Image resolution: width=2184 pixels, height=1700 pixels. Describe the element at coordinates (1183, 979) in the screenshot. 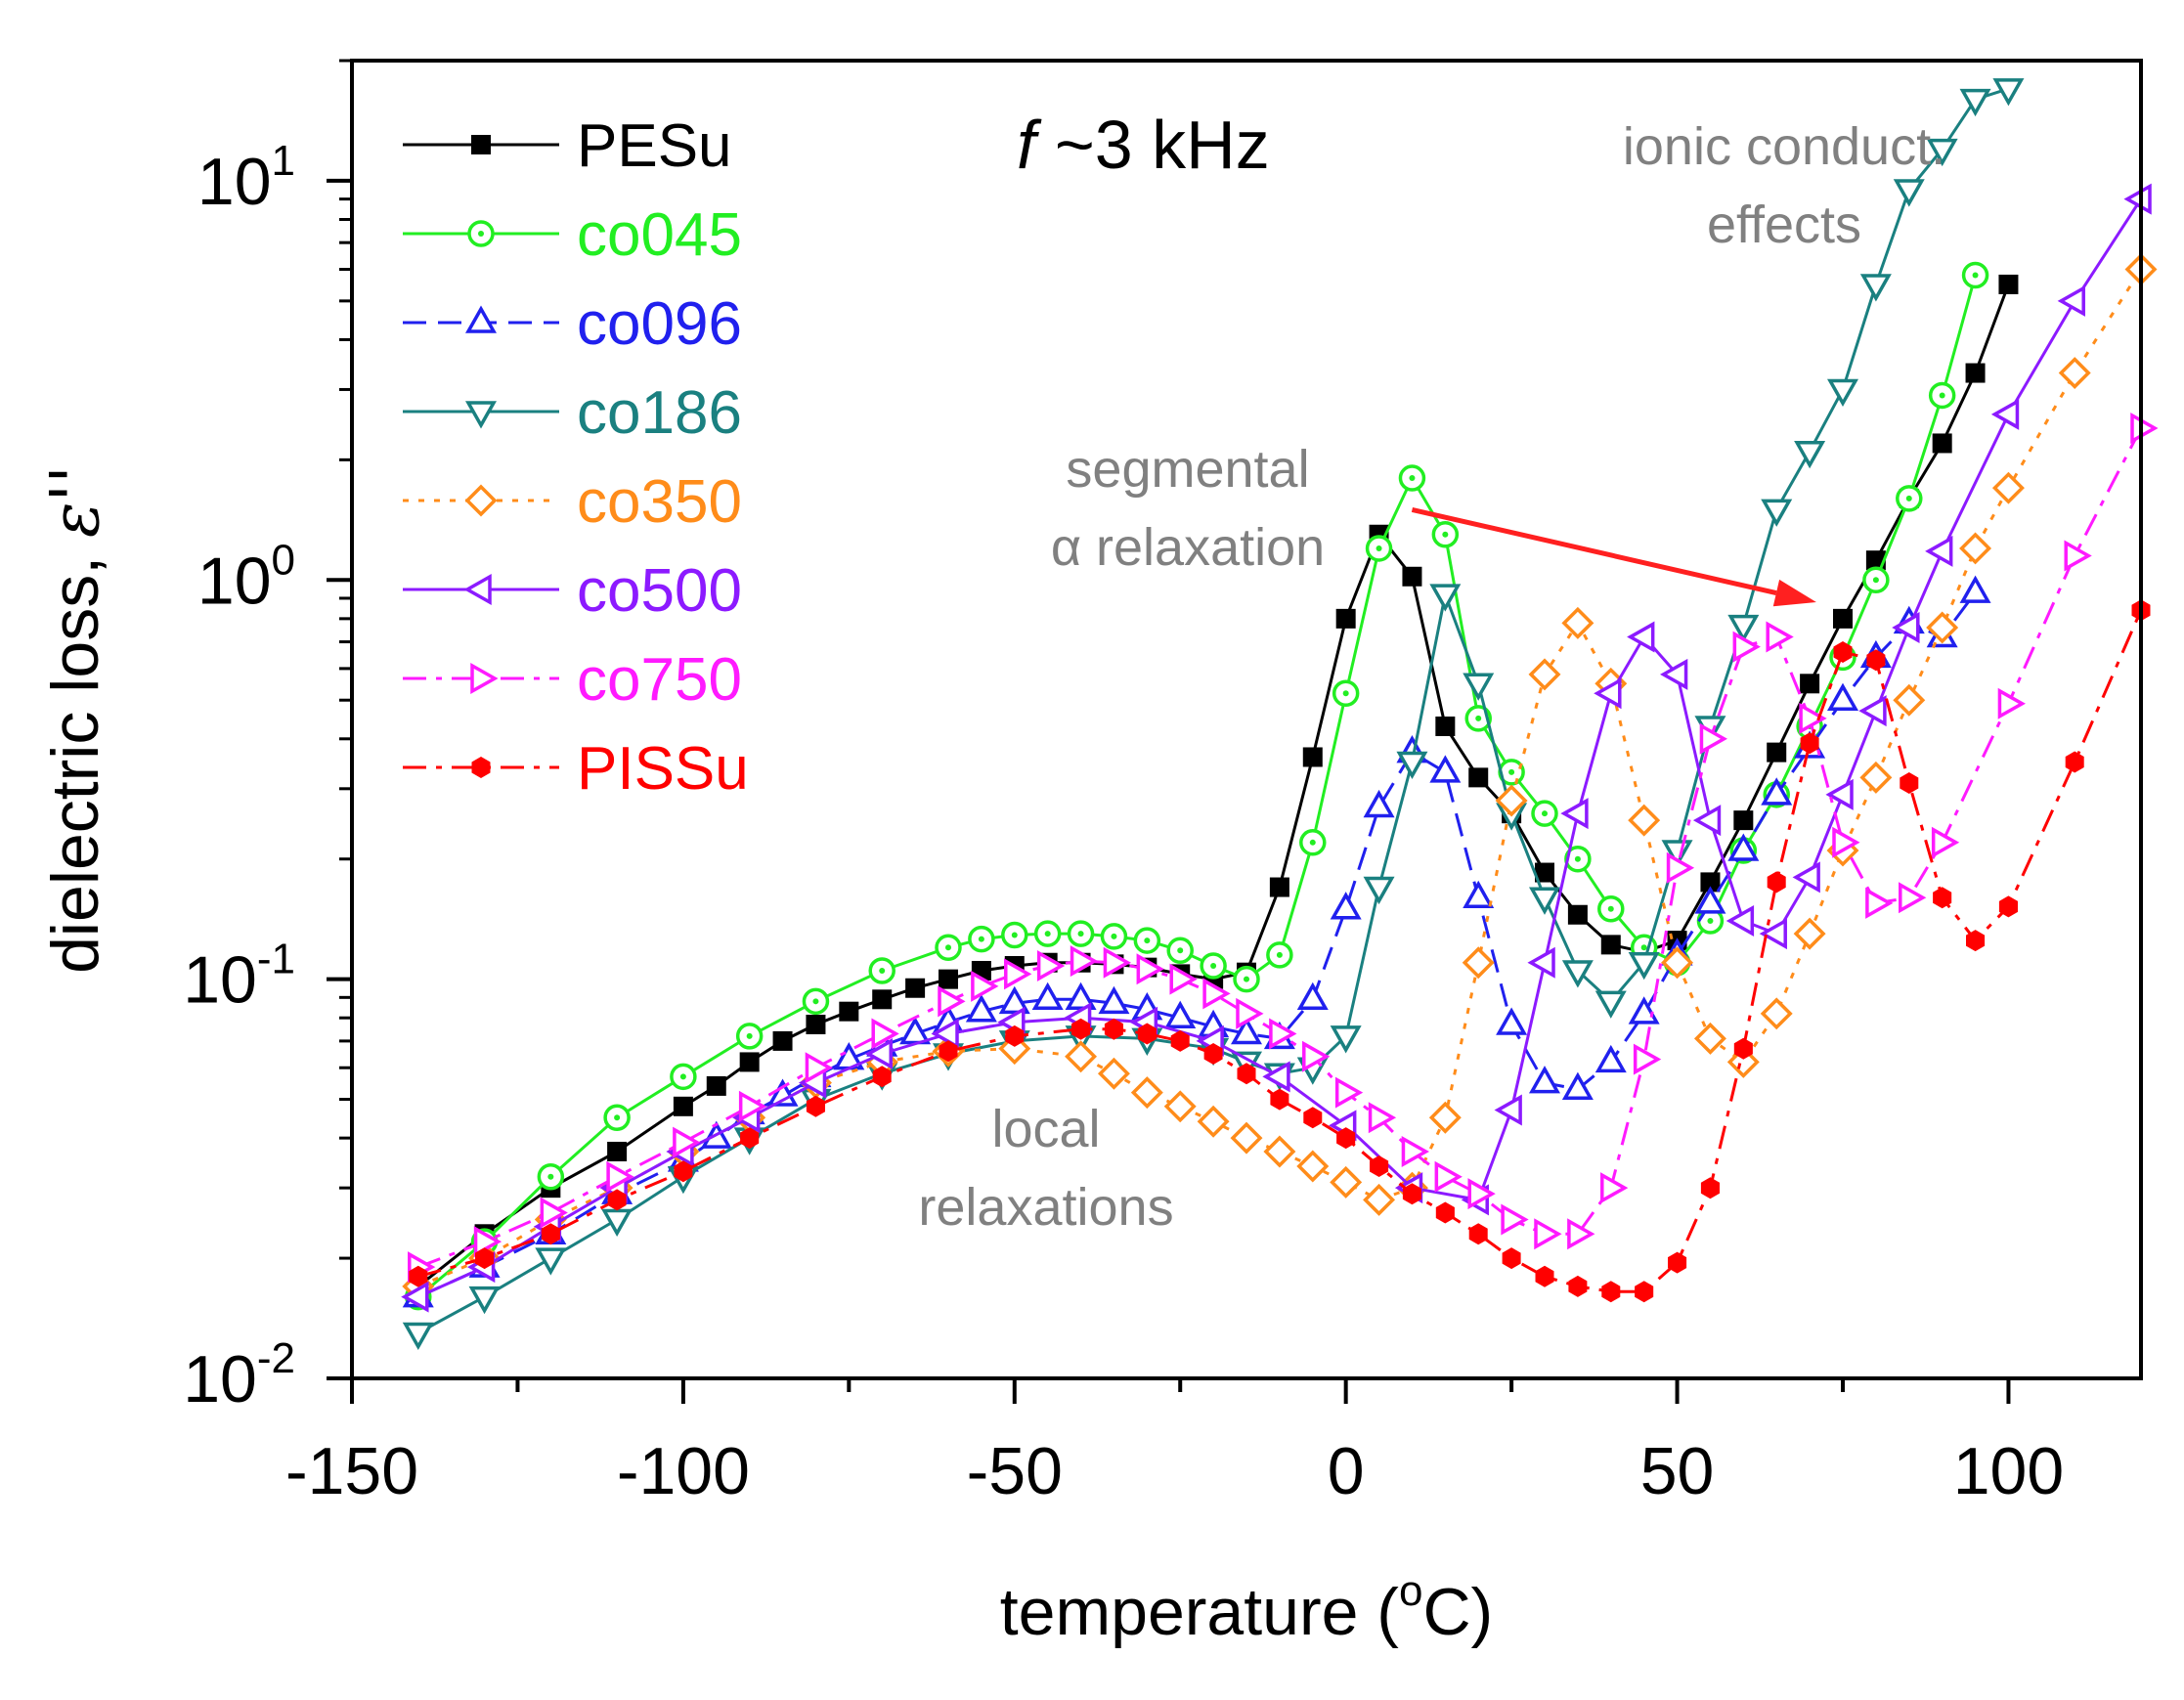

I see `data-point-co750-15-shape` at that location.